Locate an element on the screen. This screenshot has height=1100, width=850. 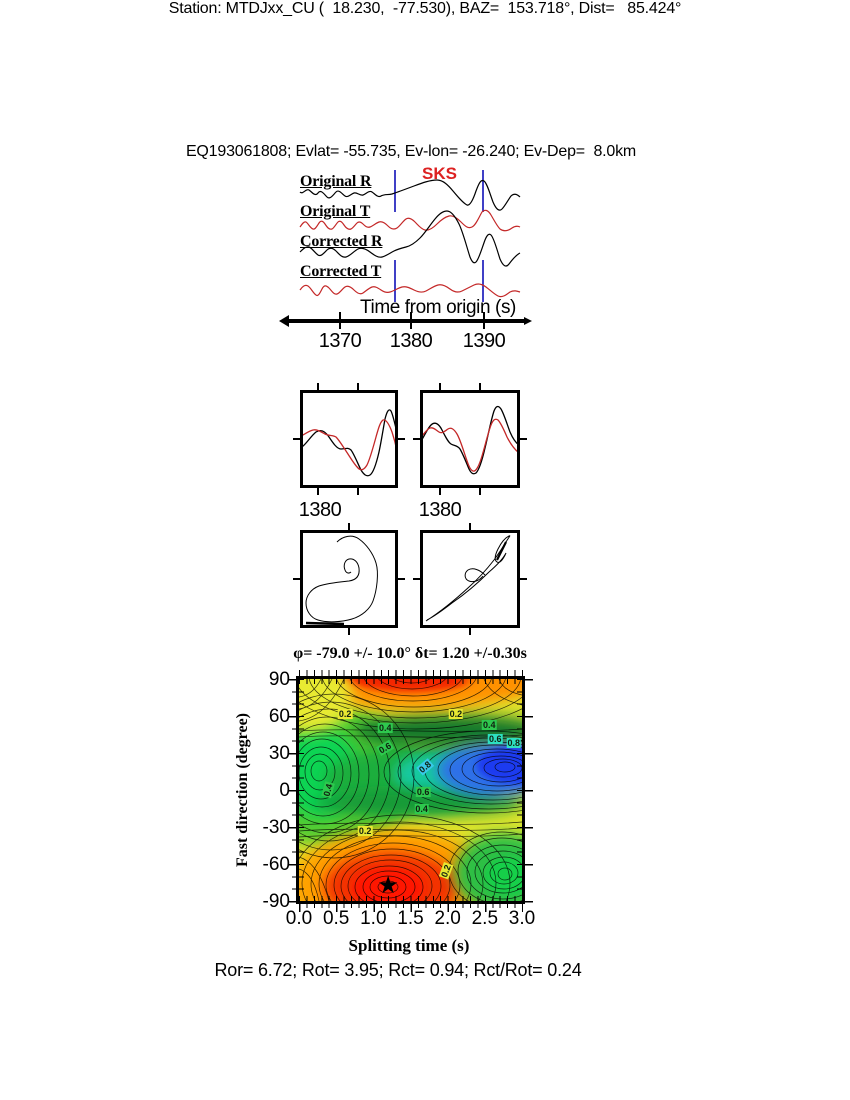
window-markers is located at coordinates (439, 236).